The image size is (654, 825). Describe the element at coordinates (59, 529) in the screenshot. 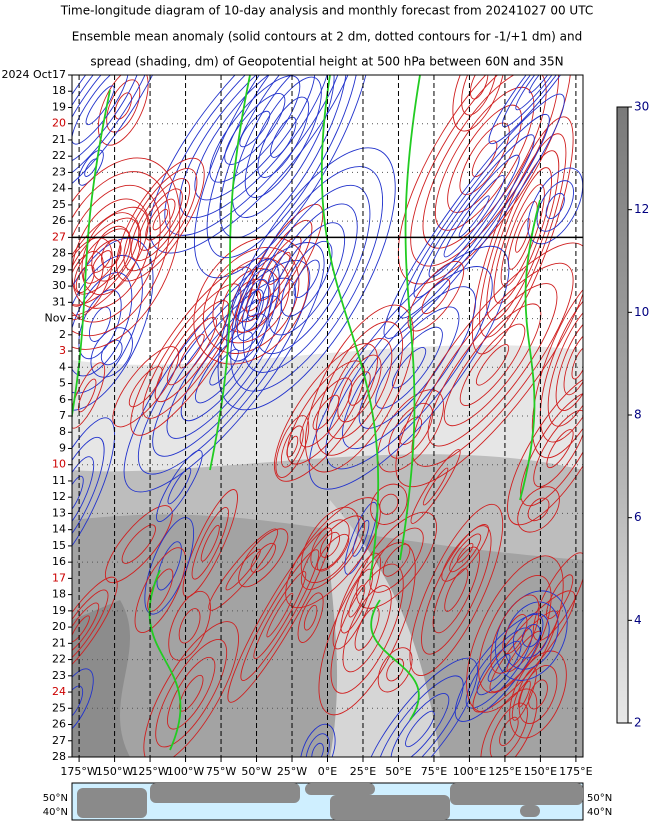

I see `y-tick-label: 14` at that location.